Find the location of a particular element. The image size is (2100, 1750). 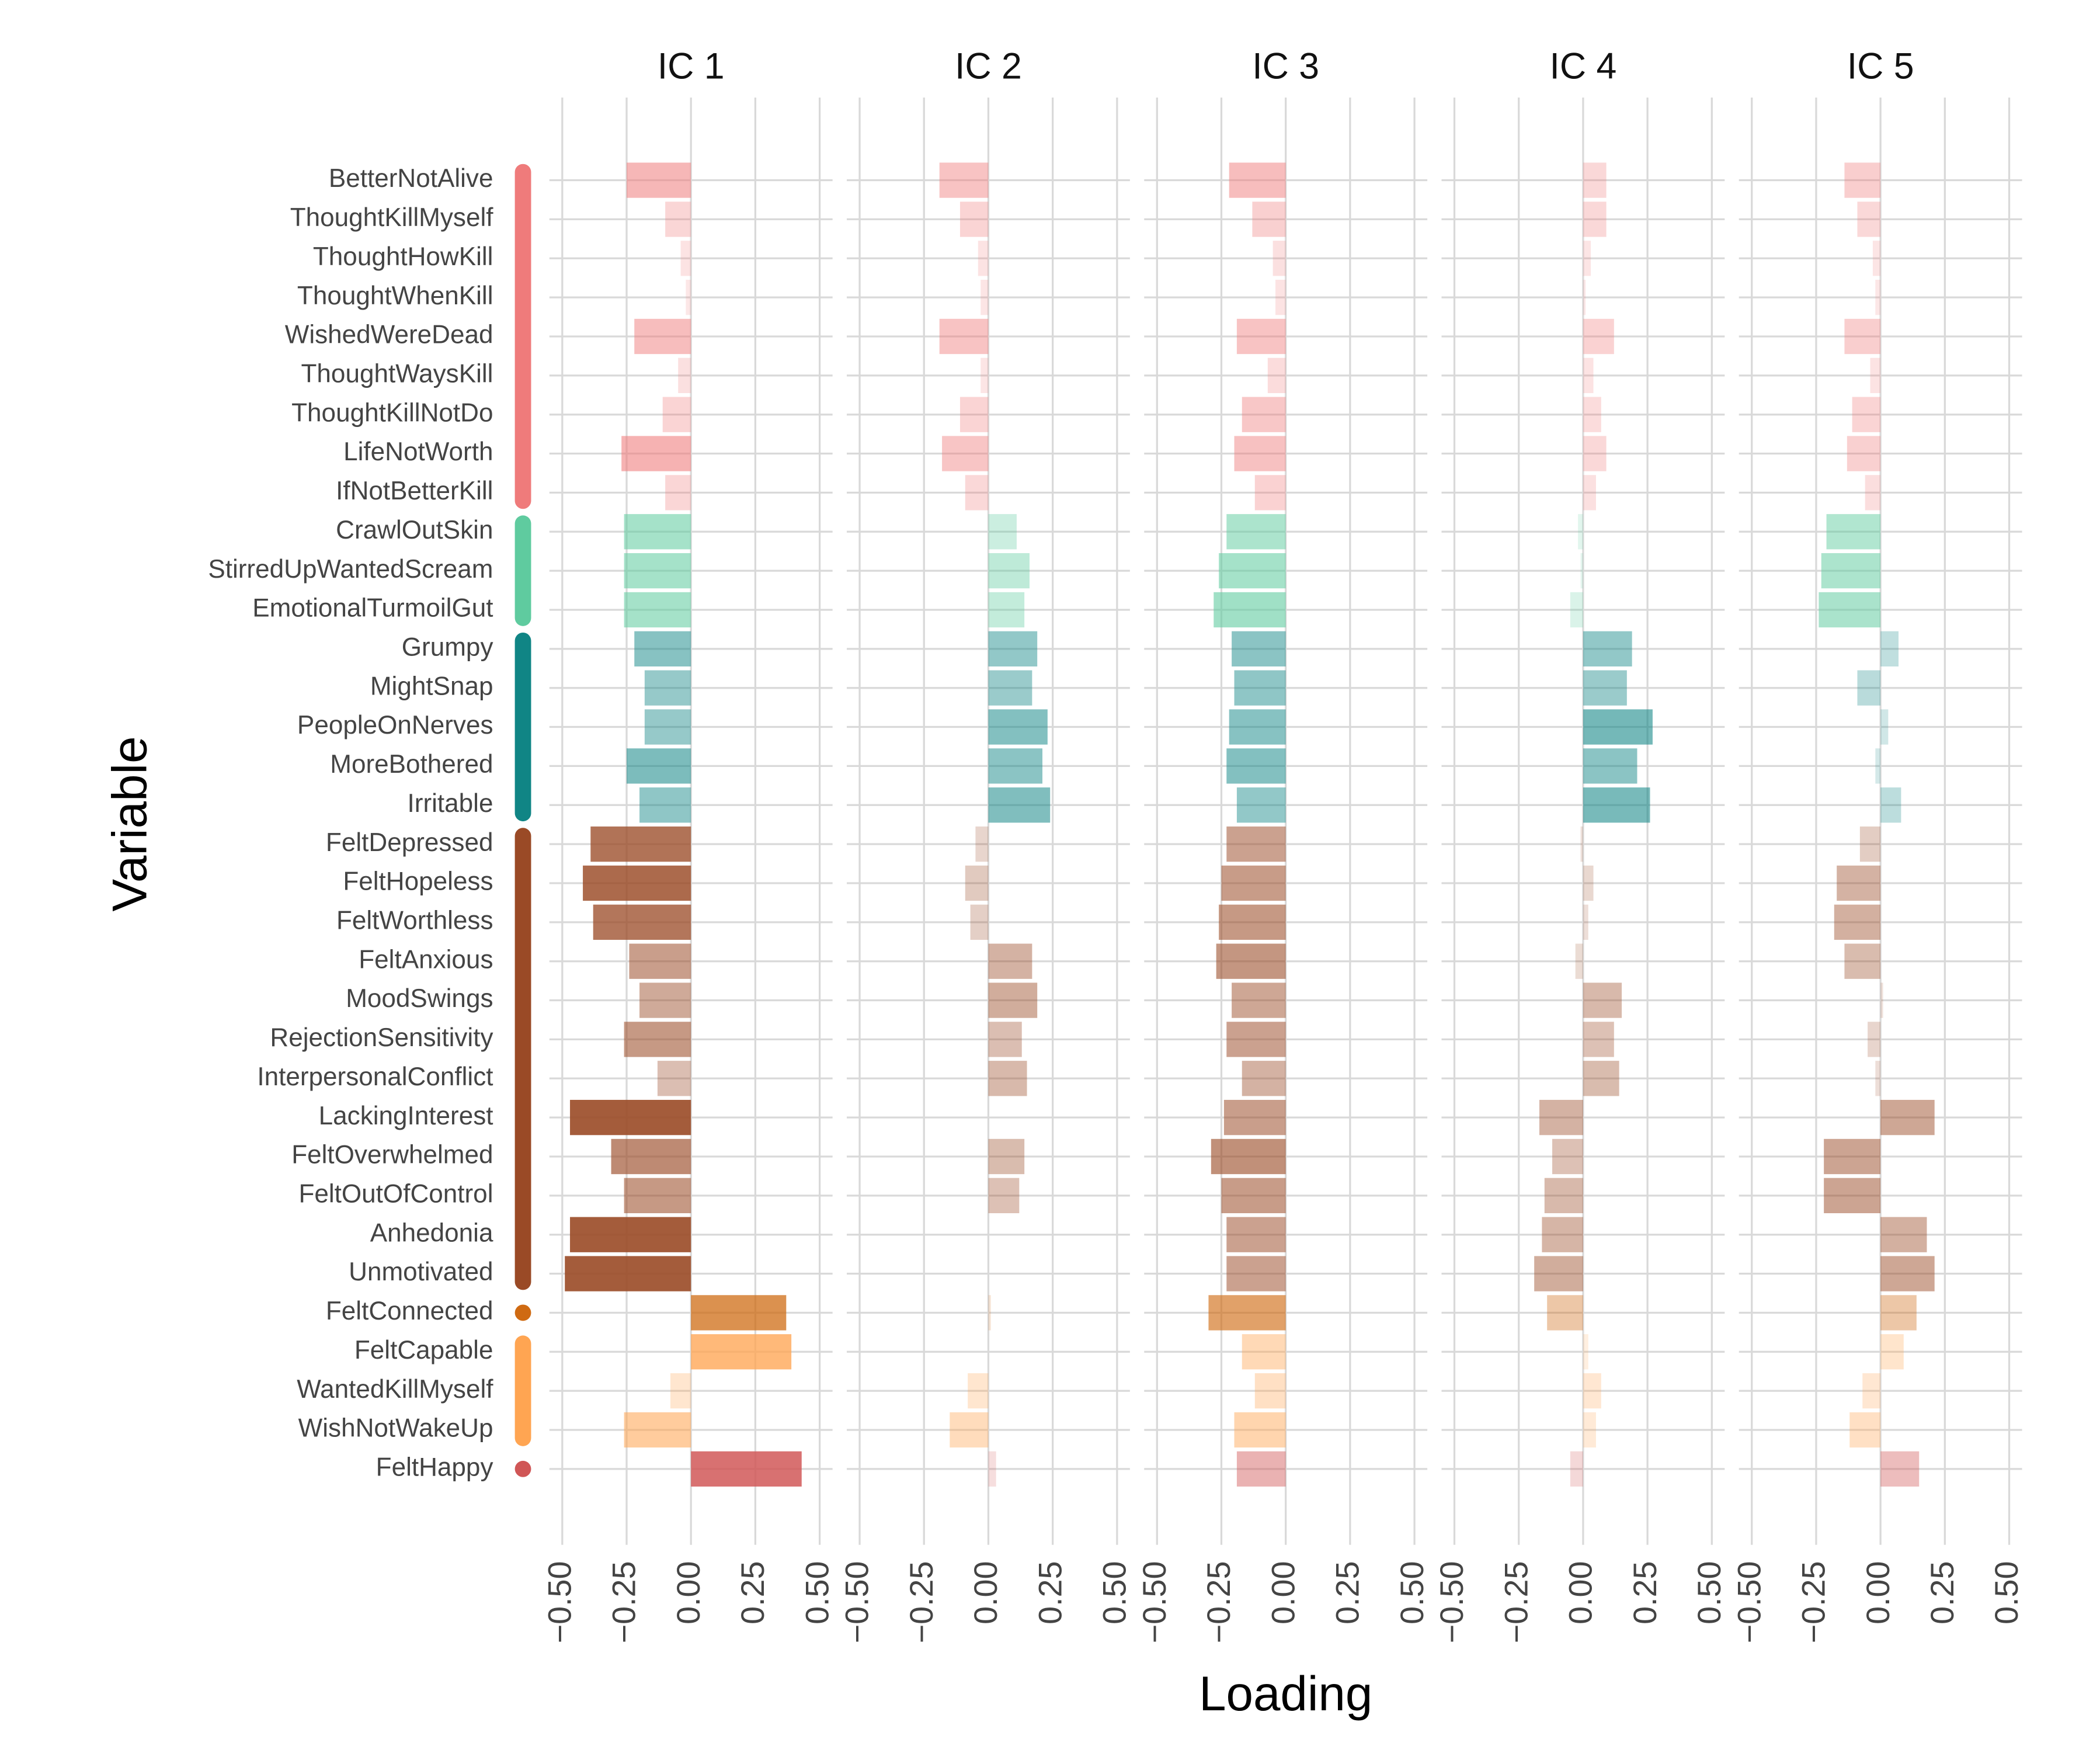

category-label: ThoughtWhenKill is located at coordinates (395, 296).